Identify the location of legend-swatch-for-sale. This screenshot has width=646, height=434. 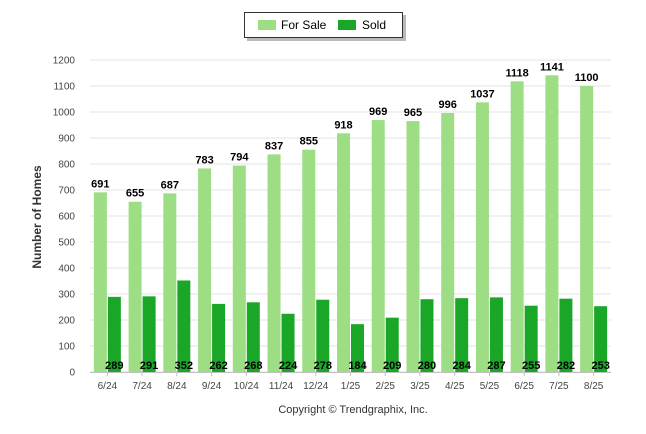
(267, 25).